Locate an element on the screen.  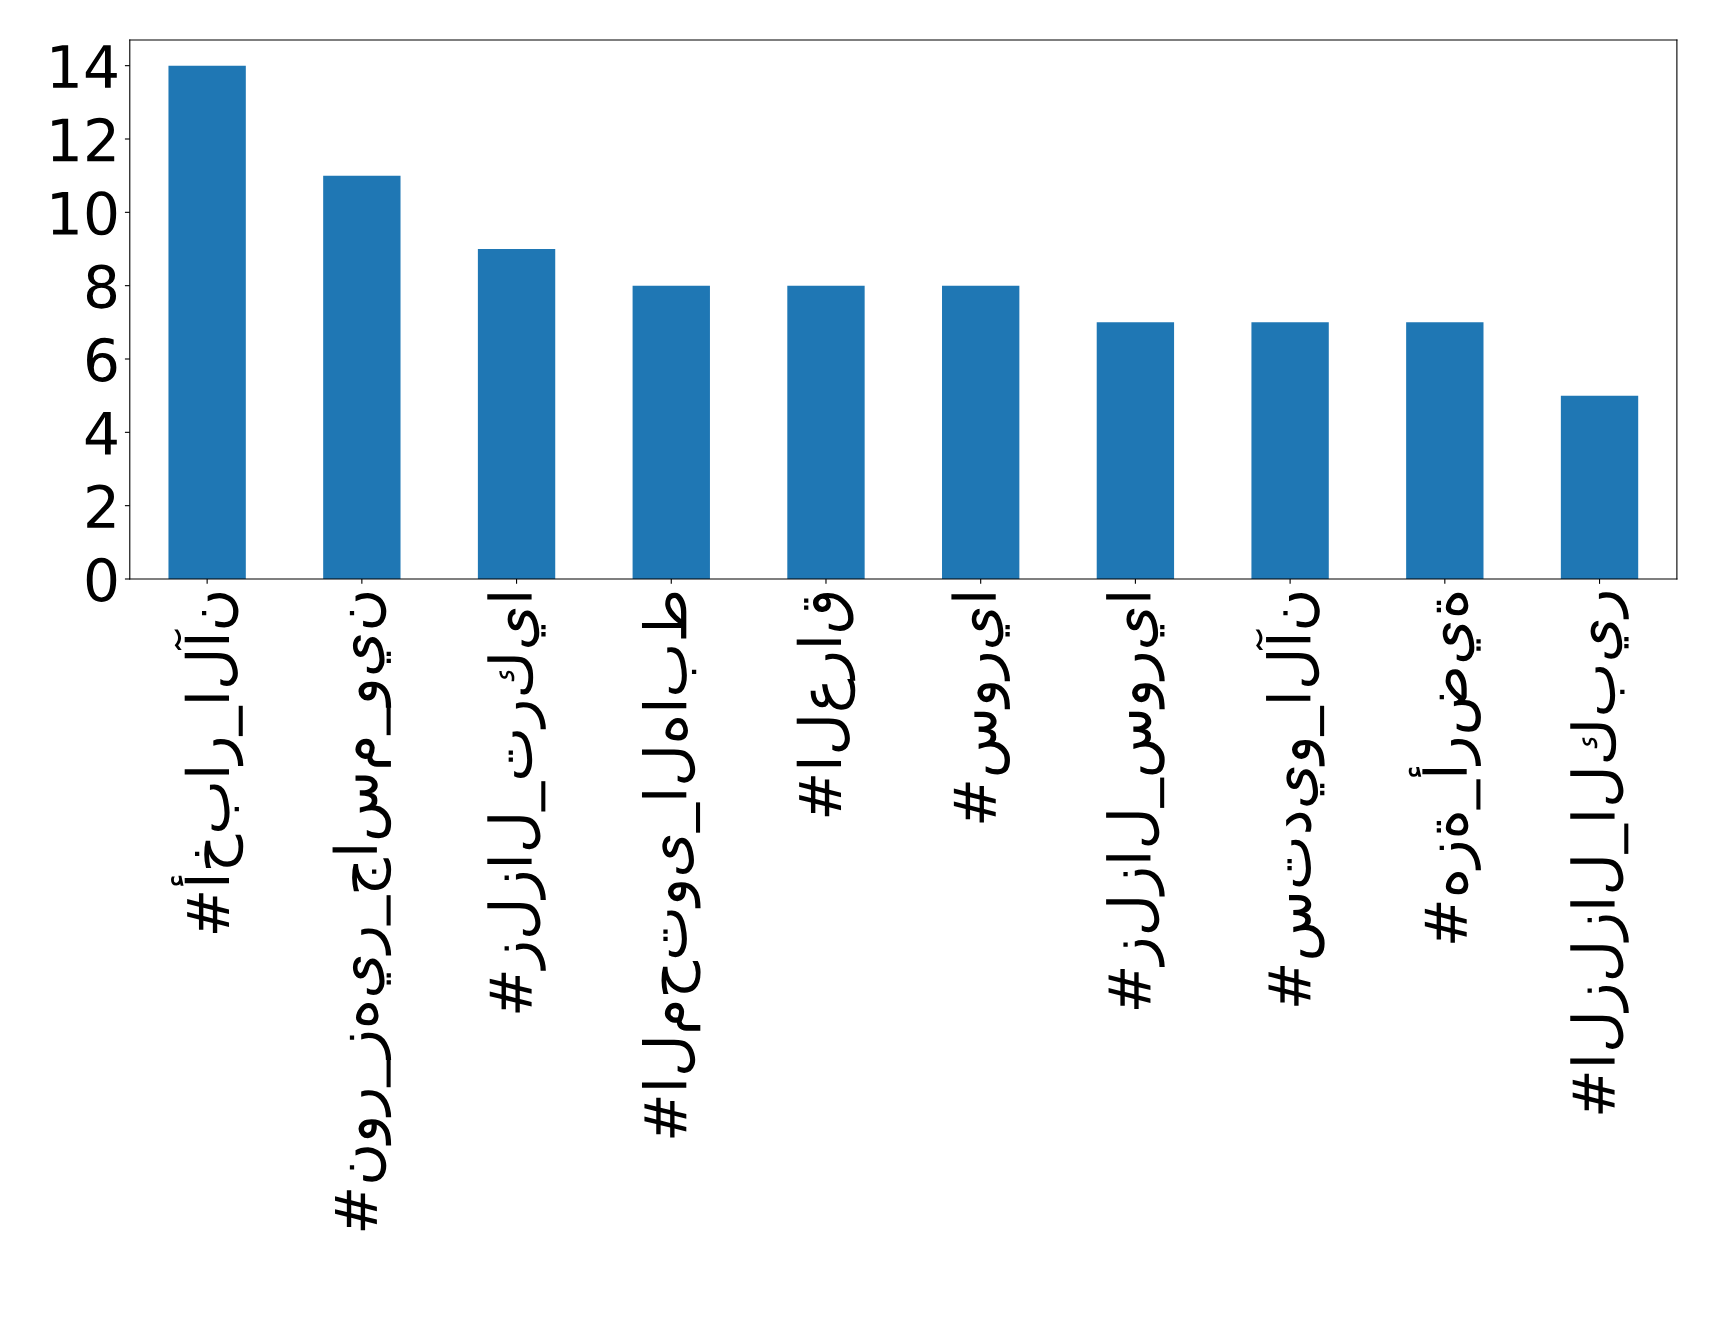
x-tick-label: #ستديو_الآن is located at coordinates (1290, 799).